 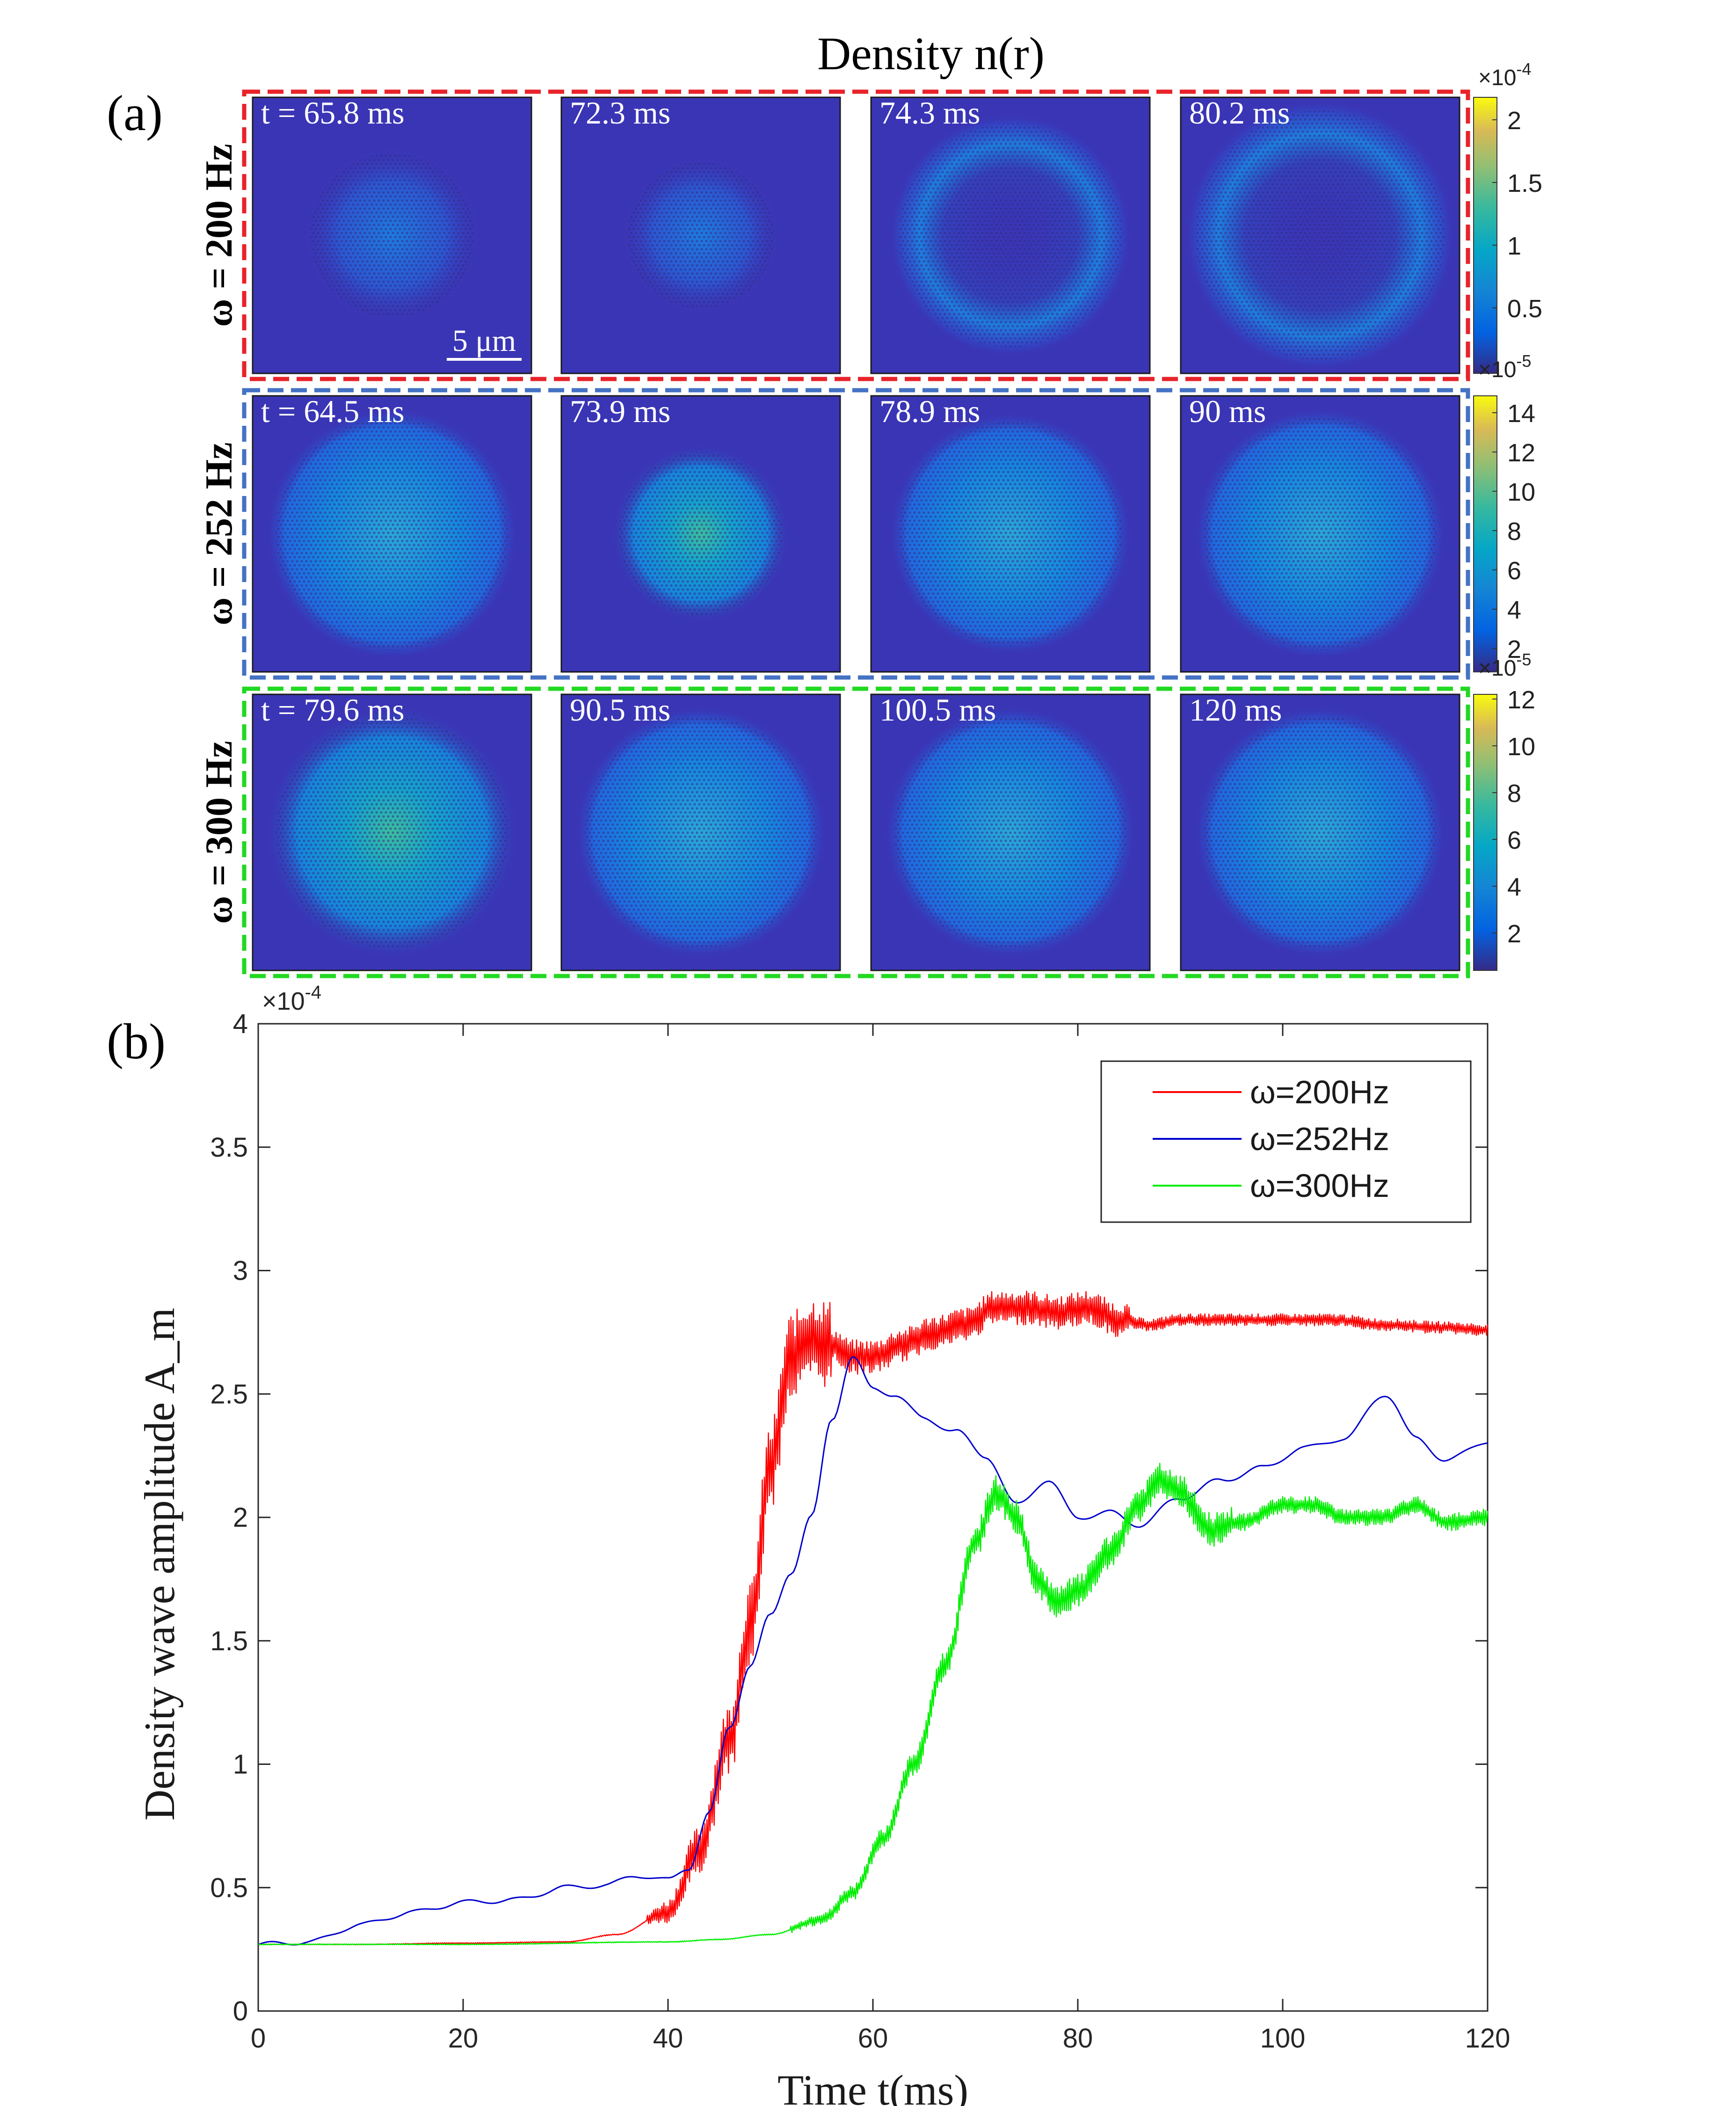 What do you see at coordinates (1521, 414) in the screenshot?
I see `colorbar-tick-label: 14` at bounding box center [1521, 414].